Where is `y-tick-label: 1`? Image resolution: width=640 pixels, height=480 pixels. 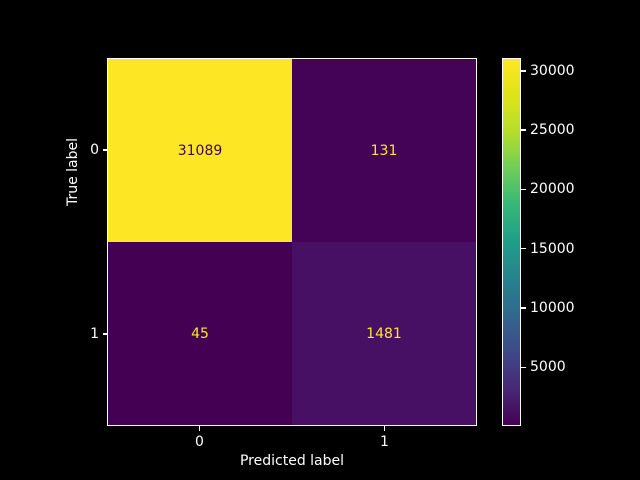 y-tick-label: 1 is located at coordinates (94, 334).